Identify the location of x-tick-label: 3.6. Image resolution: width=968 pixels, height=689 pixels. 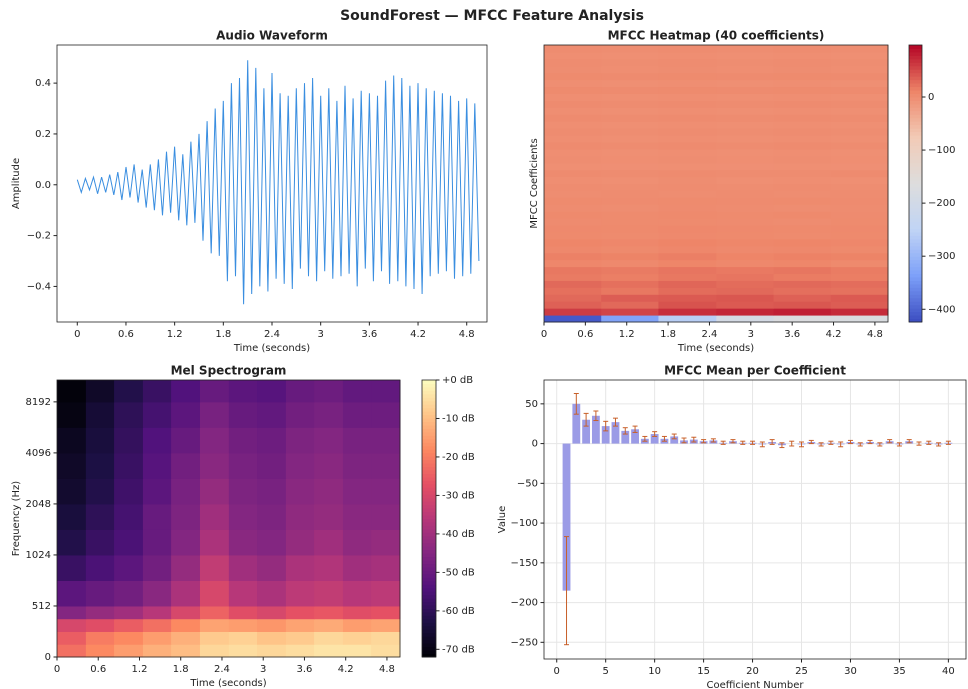
(792, 334).